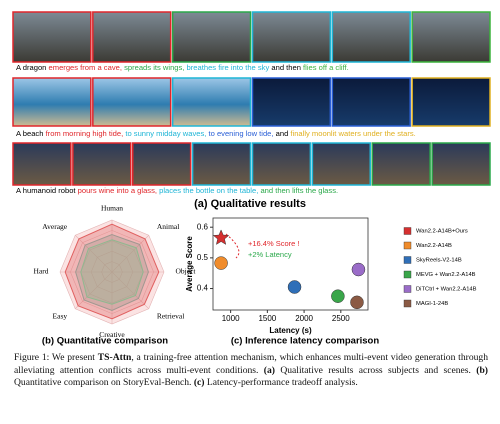 The width and height of the screenshot is (500, 424). I want to click on y-tick-label: 0.4, so click(203, 288).